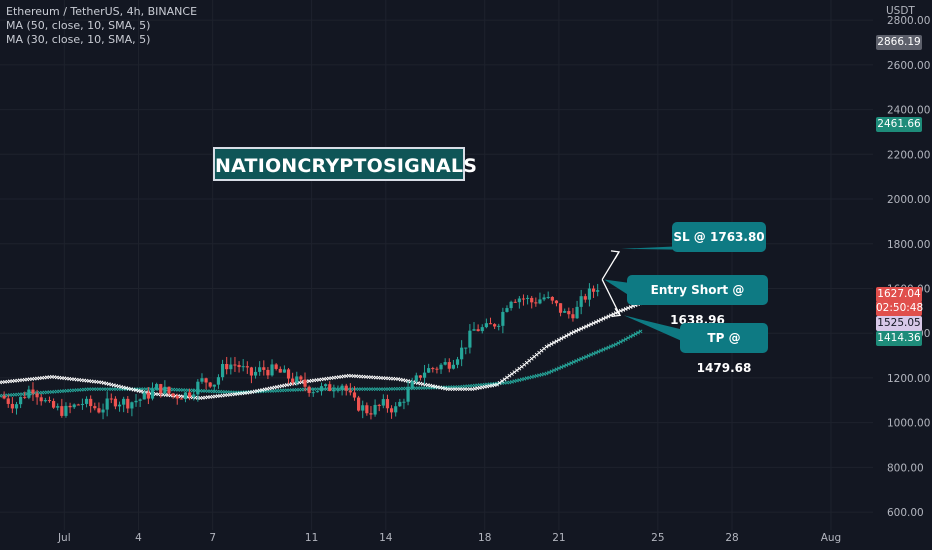 This screenshot has height=550, width=932. I want to click on sl-callout: SL @ 1763.80, so click(719, 237).